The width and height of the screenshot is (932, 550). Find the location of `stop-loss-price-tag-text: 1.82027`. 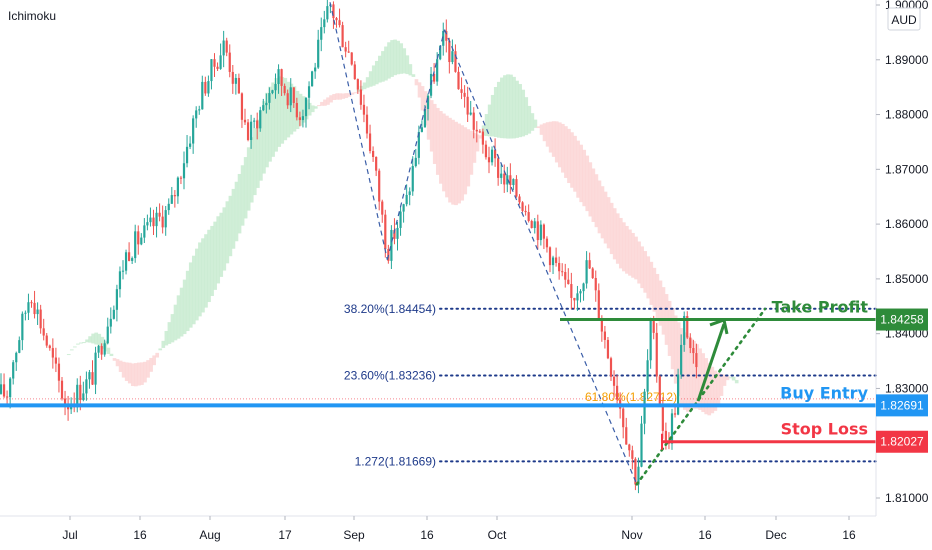

stop-loss-price-tag-text: 1.82027 is located at coordinates (902, 442).